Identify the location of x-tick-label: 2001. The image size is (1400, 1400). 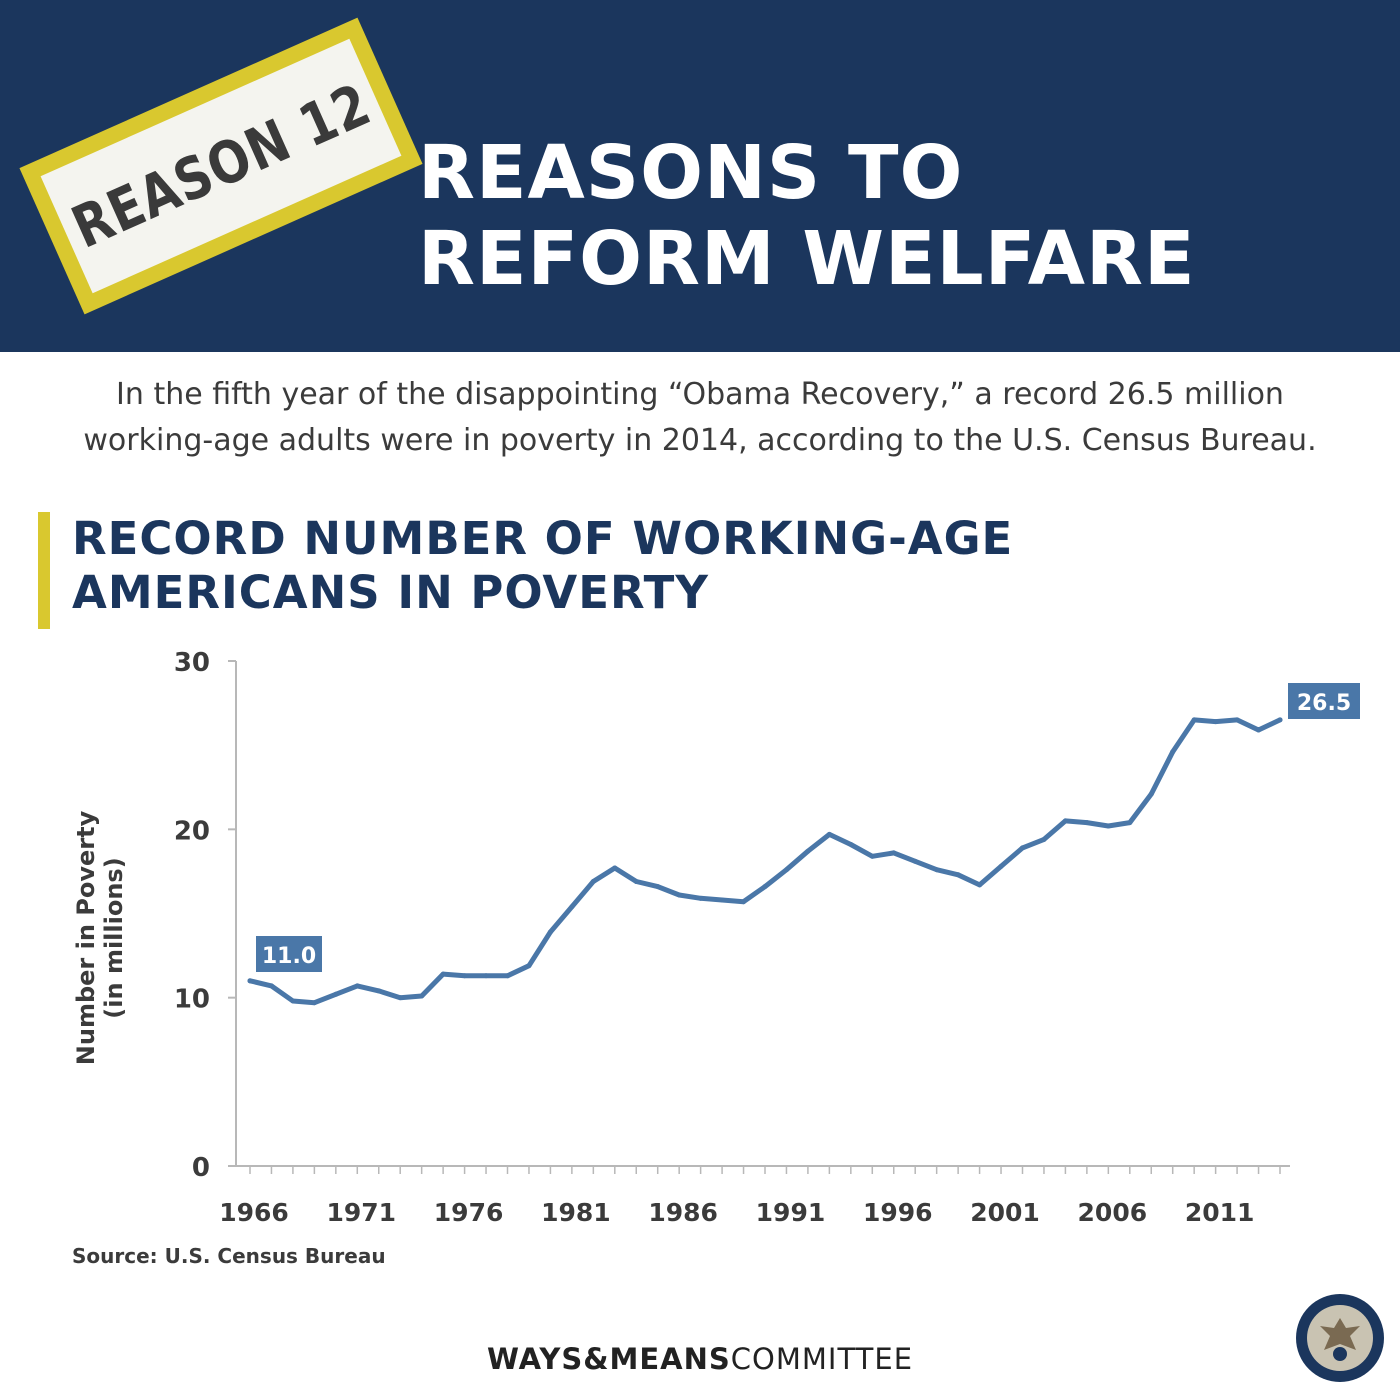
(1005, 1212).